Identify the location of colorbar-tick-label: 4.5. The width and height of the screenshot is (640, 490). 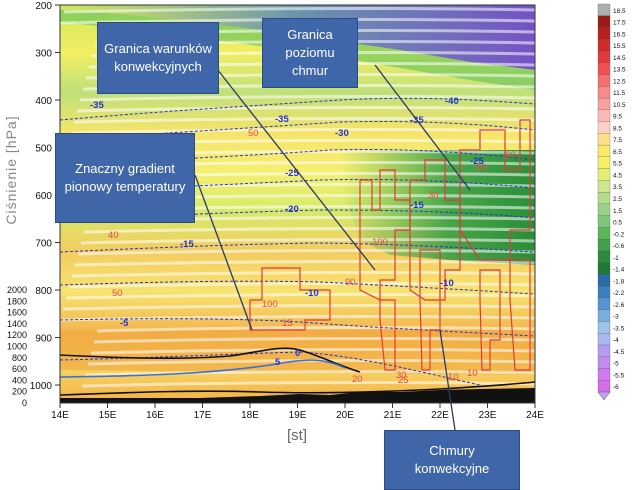
(617, 175).